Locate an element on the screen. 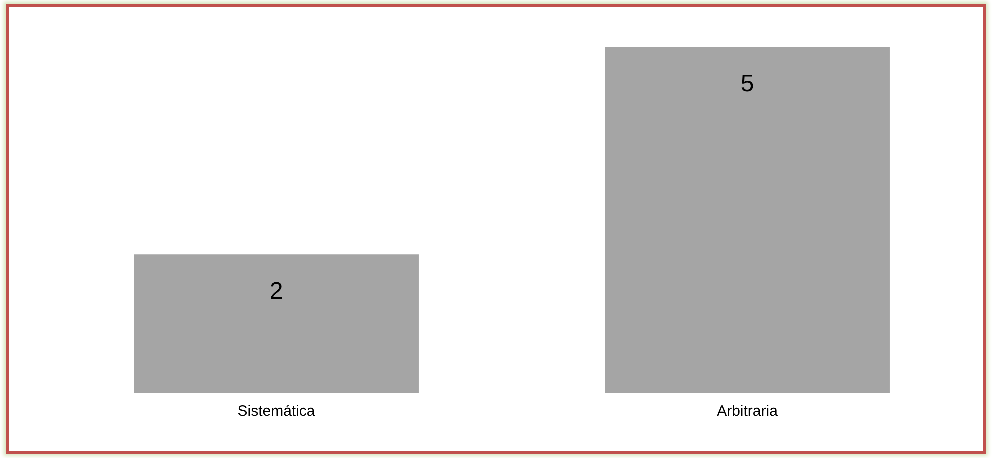 The height and width of the screenshot is (458, 993). data-label: 2 is located at coordinates (277, 292).